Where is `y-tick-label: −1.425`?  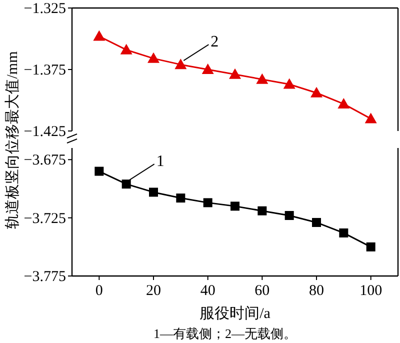 y-tick-label: −1.425 is located at coordinates (45, 132).